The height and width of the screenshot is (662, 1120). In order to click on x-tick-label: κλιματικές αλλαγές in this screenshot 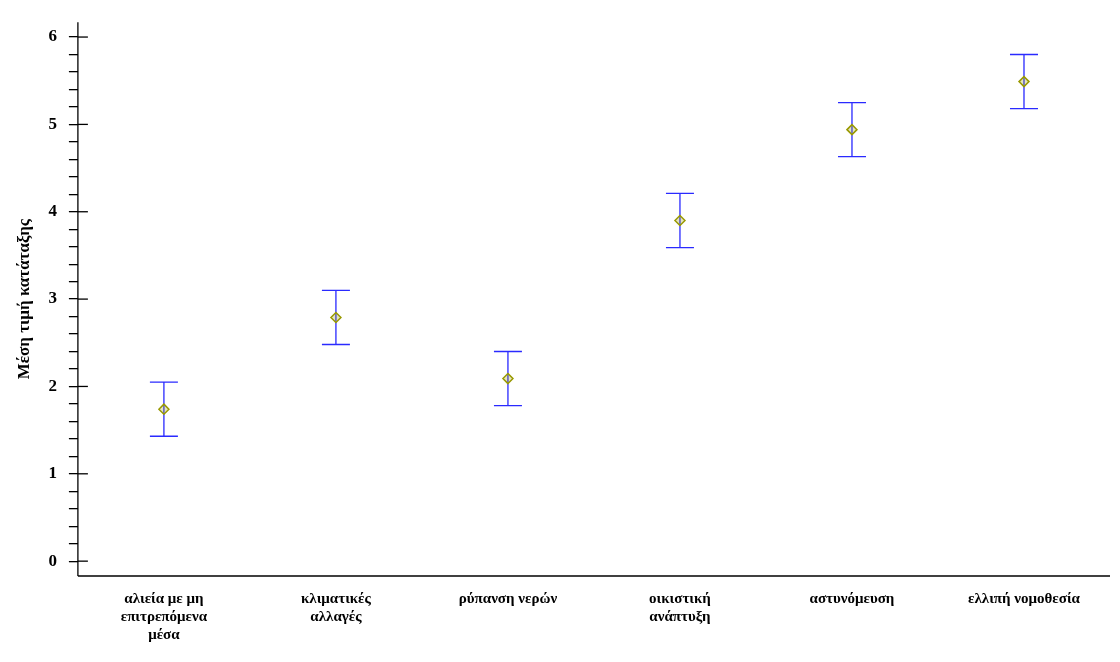, I will do `click(336, 606)`.